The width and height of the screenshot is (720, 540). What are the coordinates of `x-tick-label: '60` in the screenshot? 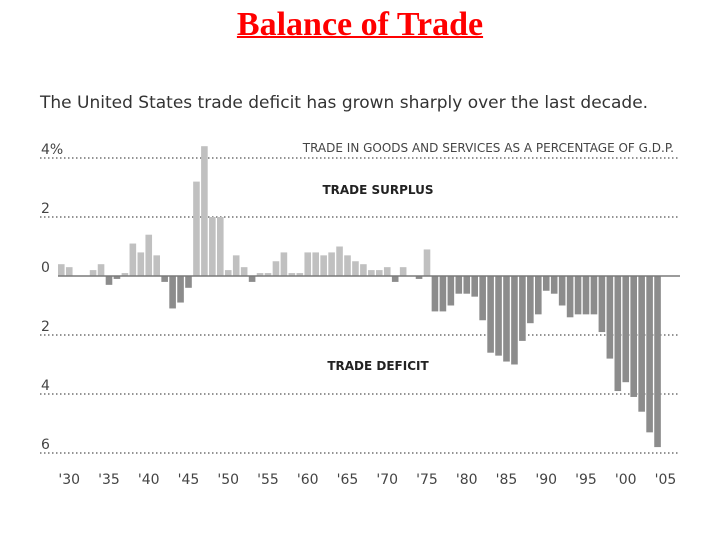 It's located at (308, 480).